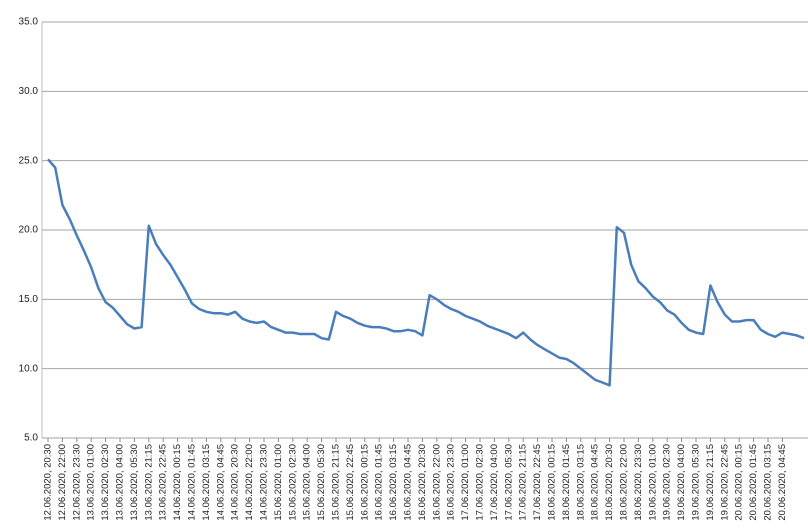 Image resolution: width=808 pixels, height=529 pixels. What do you see at coordinates (494, 482) in the screenshot?
I see `x-tick-label: 17.06.2020, 04:00` at bounding box center [494, 482].